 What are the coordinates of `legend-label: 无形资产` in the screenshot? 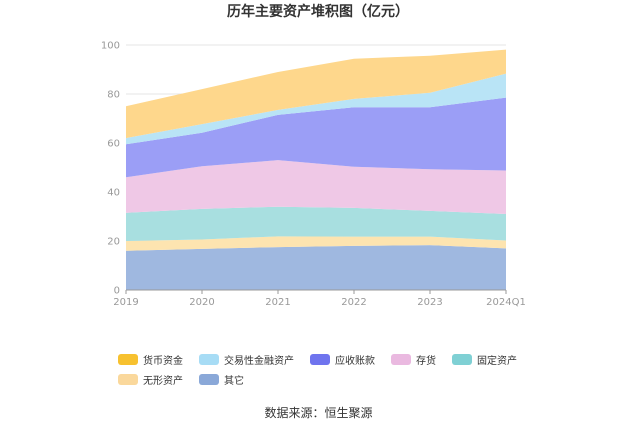 It's located at (163, 381).